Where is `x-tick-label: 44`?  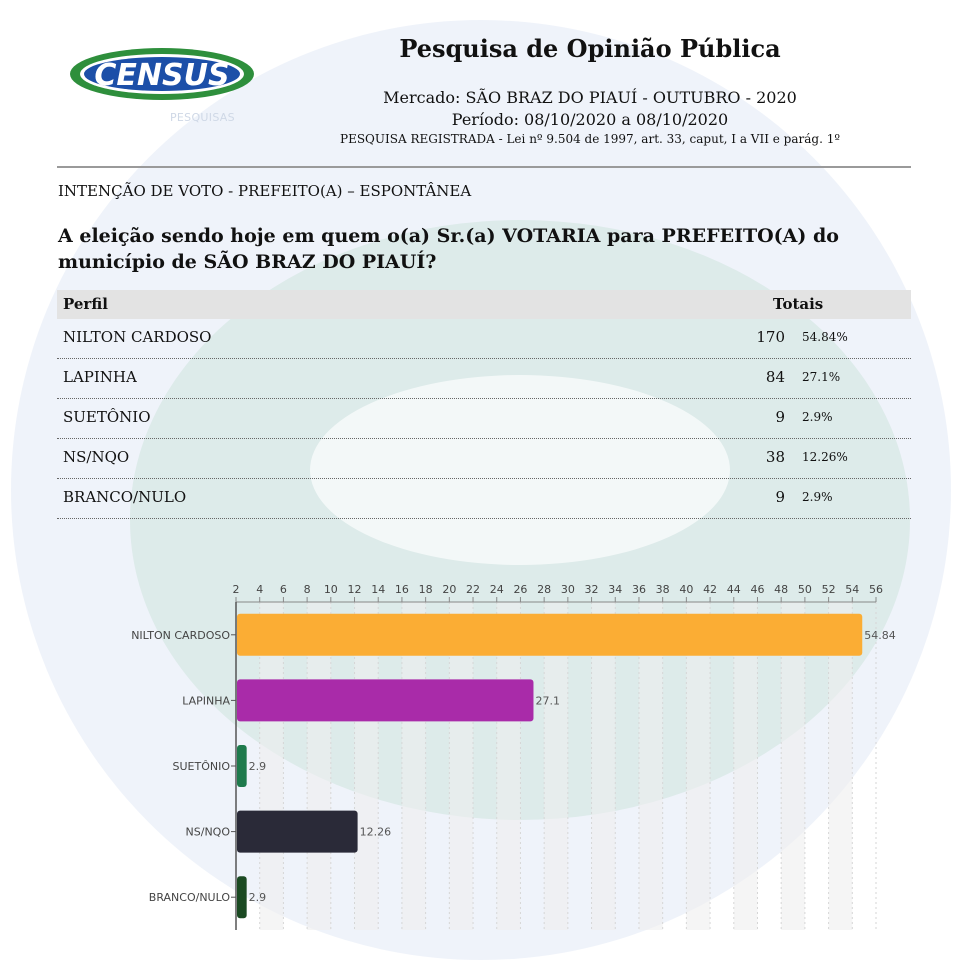 x-tick-label: 44 is located at coordinates (734, 589).